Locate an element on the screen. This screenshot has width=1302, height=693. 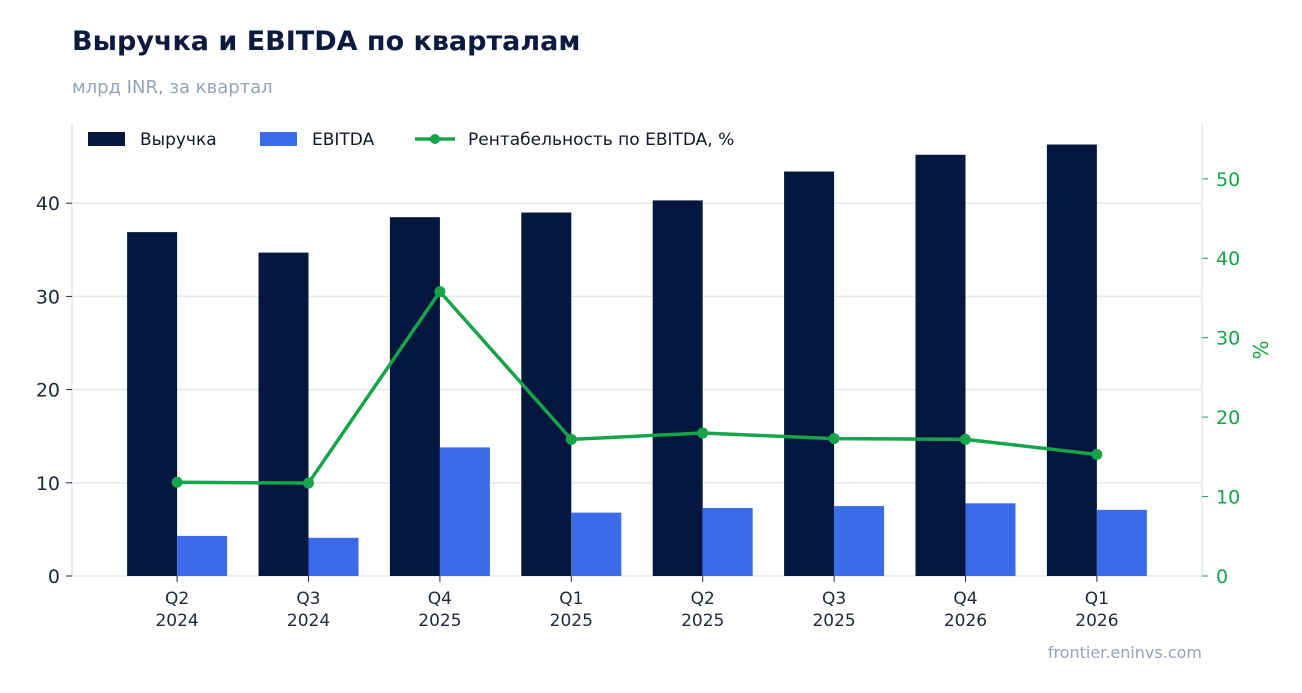
y2-axis-label: % is located at coordinates (1261, 349).